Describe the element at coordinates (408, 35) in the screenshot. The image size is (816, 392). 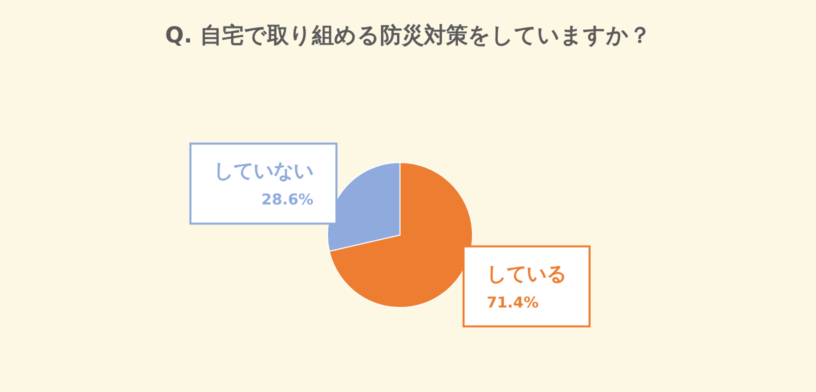
I see `chart-title: Q. 自宅で取り組める防災対策をしていますか？` at that location.